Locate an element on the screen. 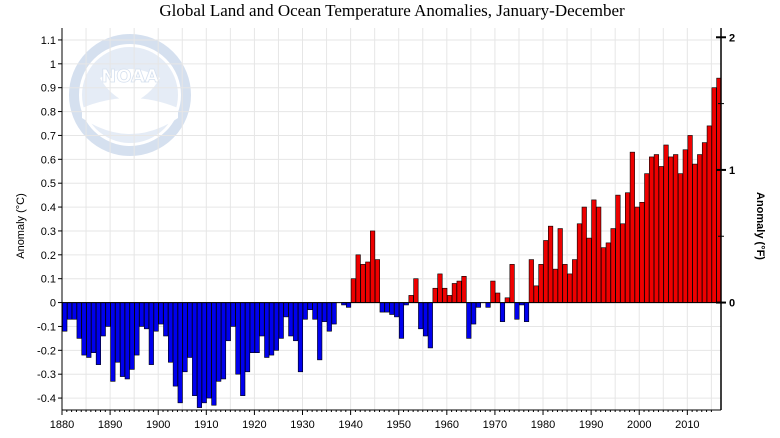  y-tick-label: -0.3 is located at coordinates (46, 375).